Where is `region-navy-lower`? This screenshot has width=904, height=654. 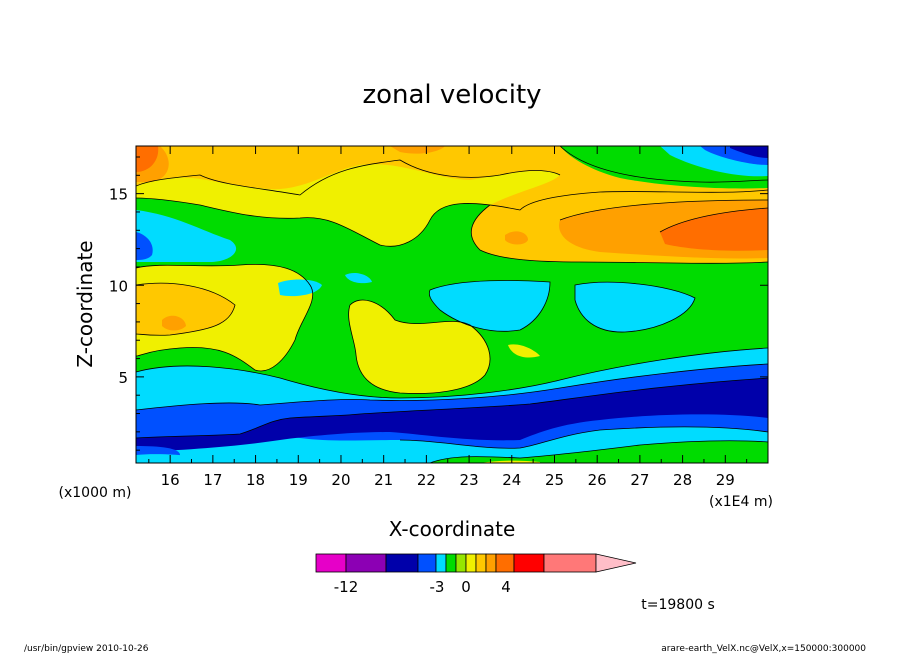 region-navy-lower is located at coordinates (452, 415).